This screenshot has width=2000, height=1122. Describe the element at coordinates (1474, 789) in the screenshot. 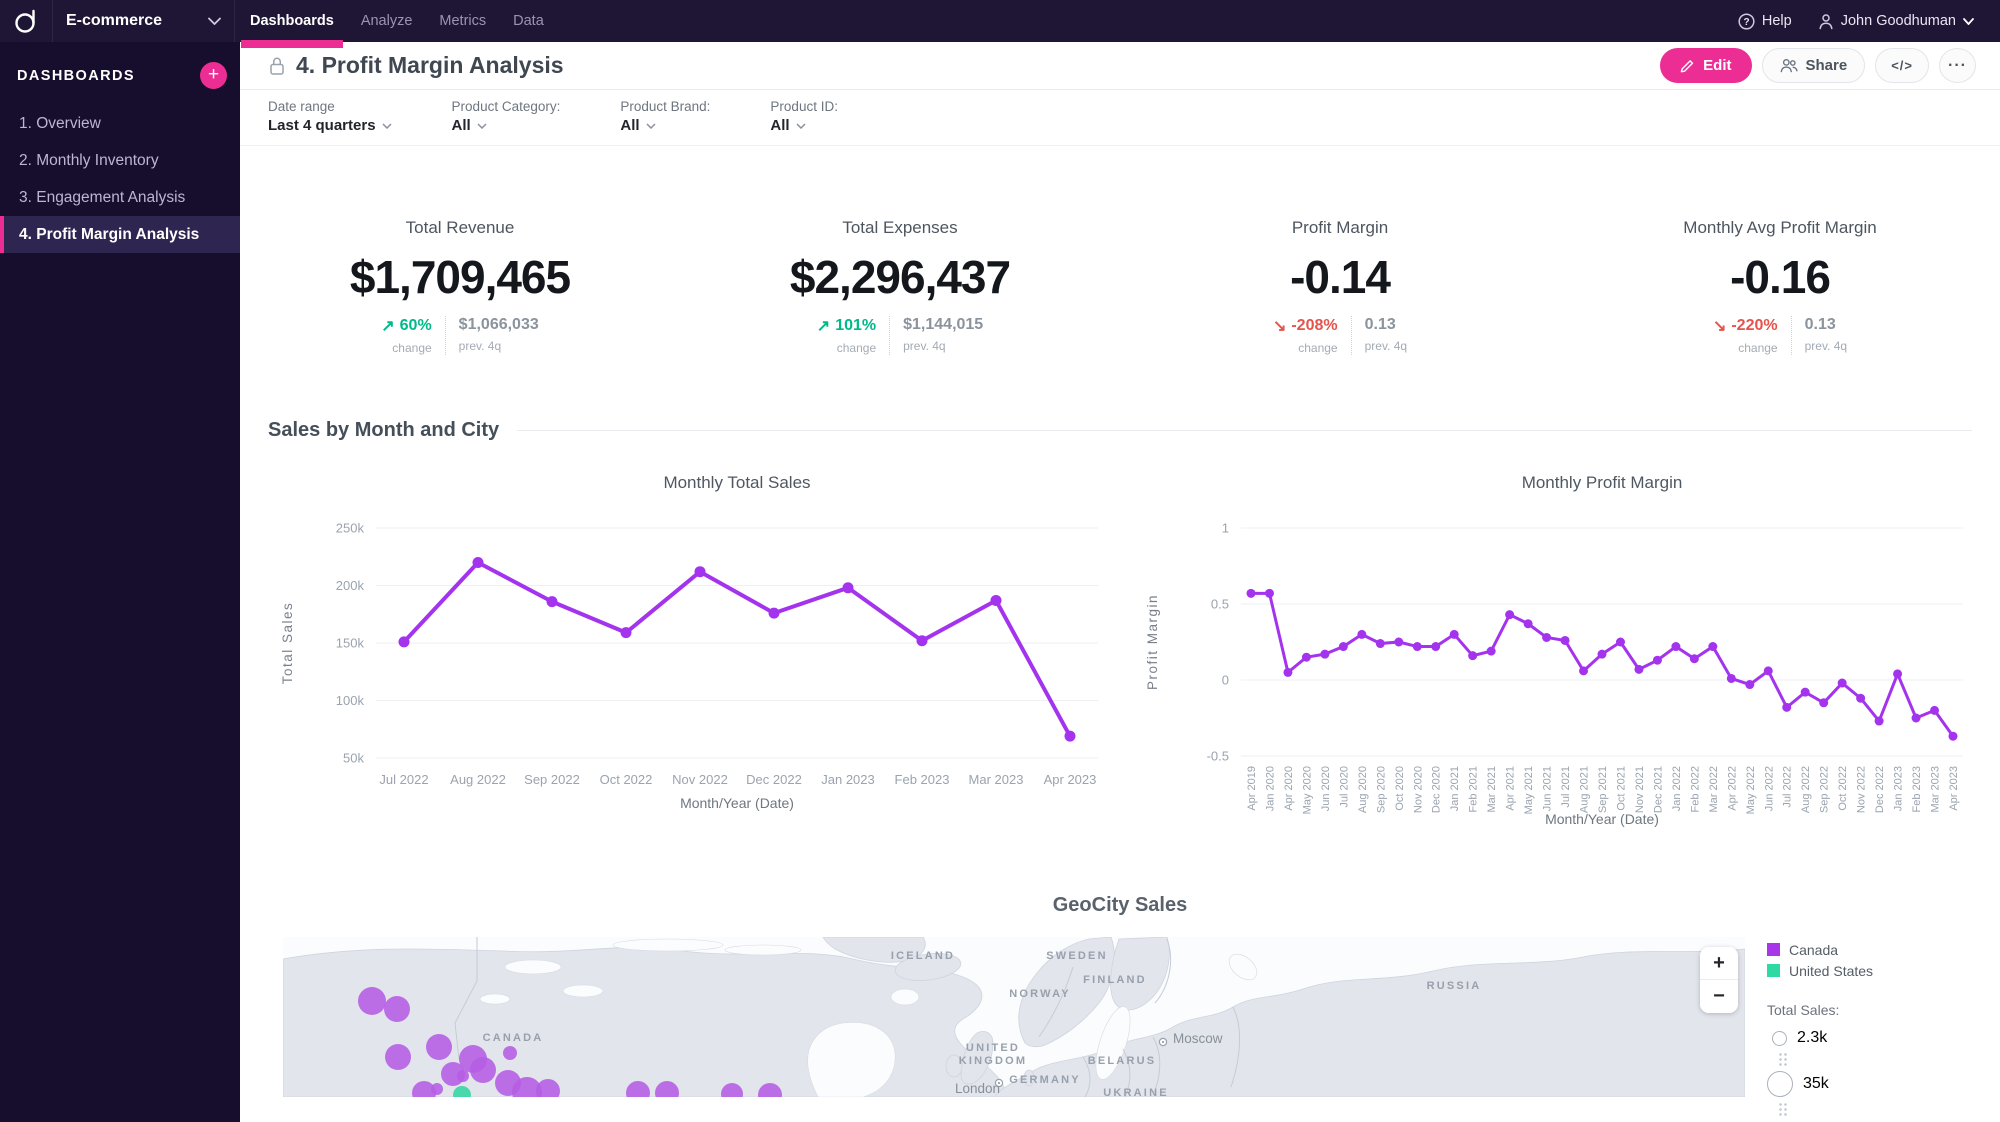

I see `svg-text: Feb 2021` at that location.